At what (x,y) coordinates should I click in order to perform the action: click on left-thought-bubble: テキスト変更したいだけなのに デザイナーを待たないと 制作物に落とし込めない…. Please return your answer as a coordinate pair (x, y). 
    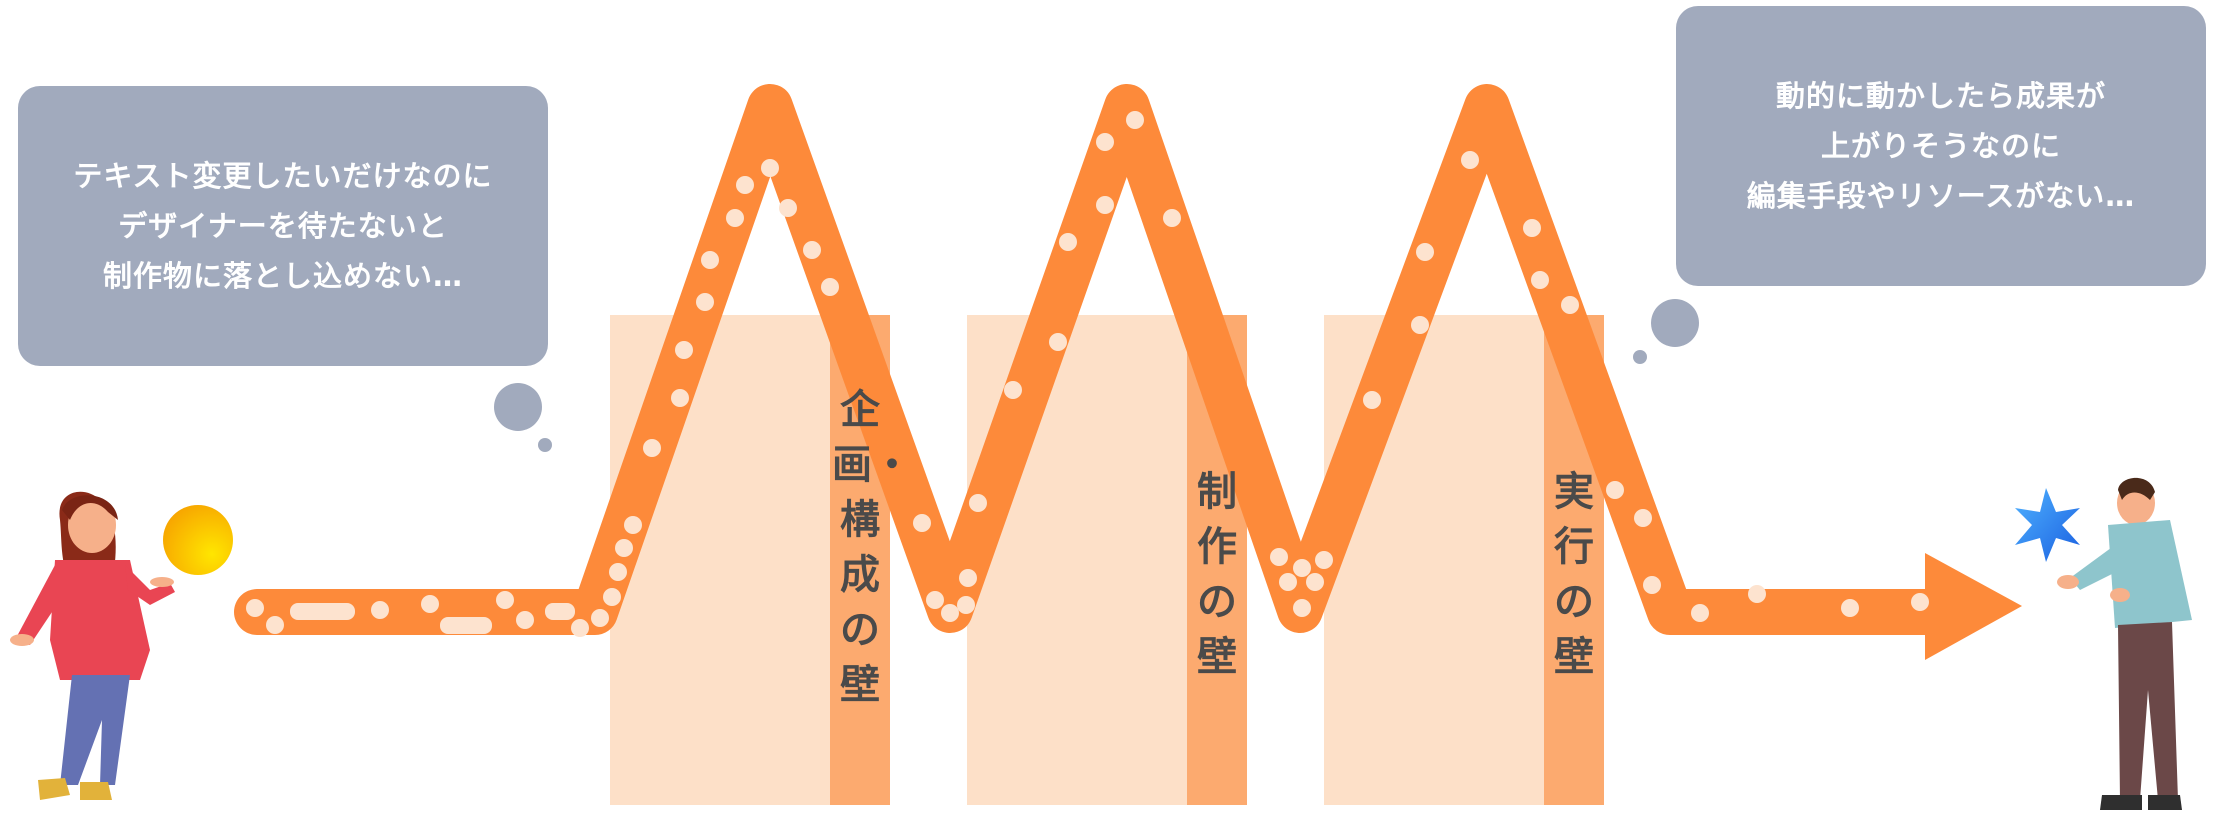
    Looking at the image, I should click on (283, 226).